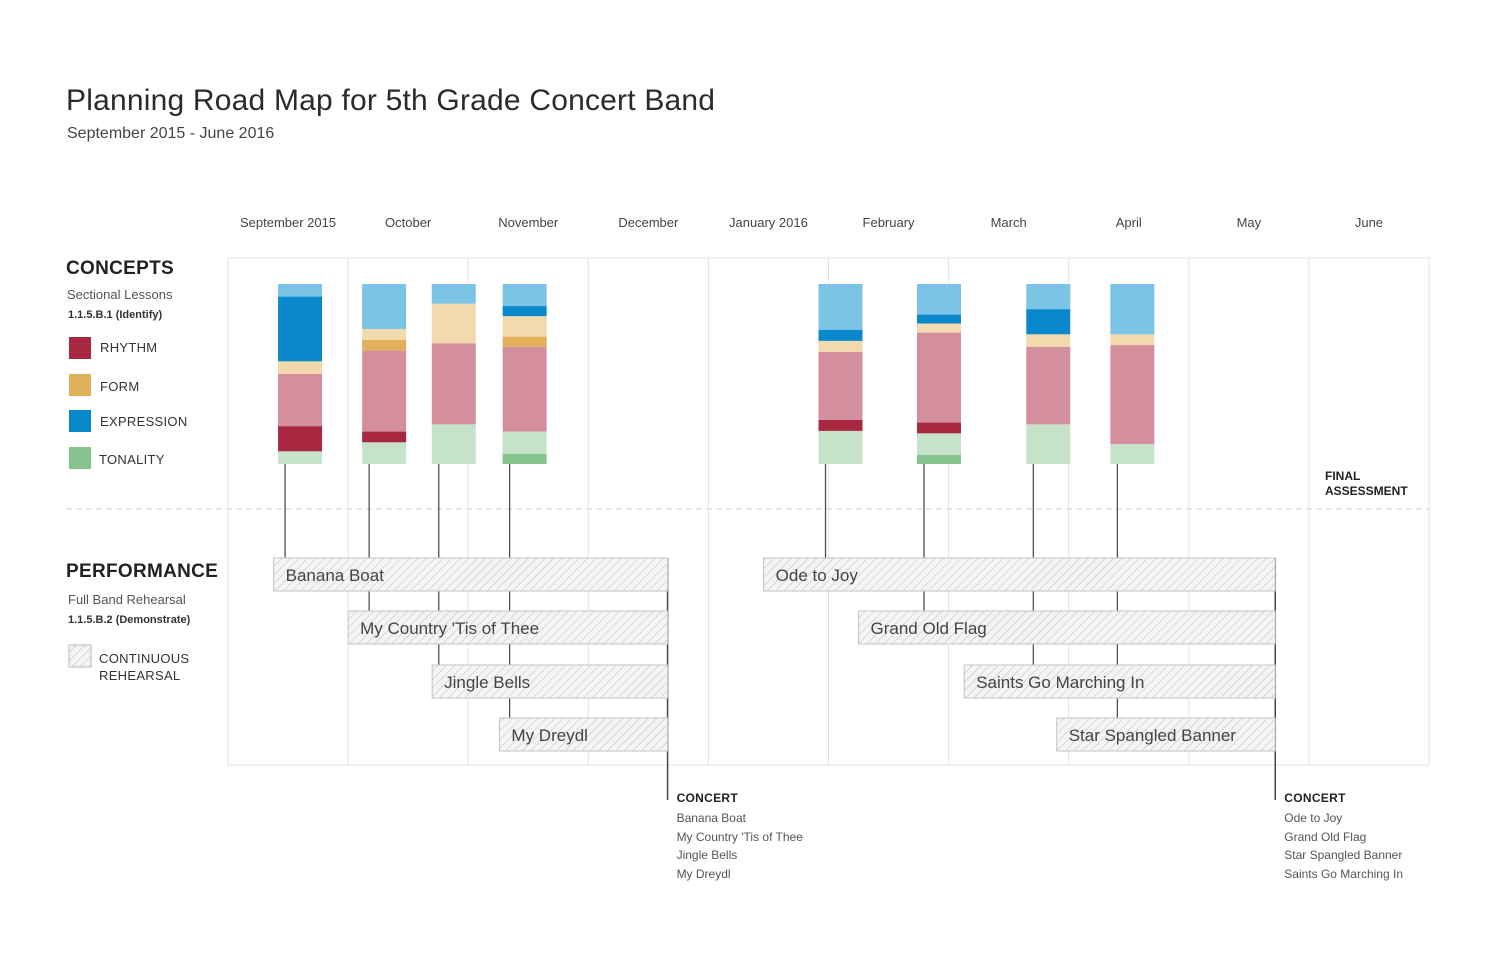 This screenshot has height=971, width=1500. What do you see at coordinates (335, 575) in the screenshot?
I see `rehearsal-bar-label: Banana Boat` at bounding box center [335, 575].